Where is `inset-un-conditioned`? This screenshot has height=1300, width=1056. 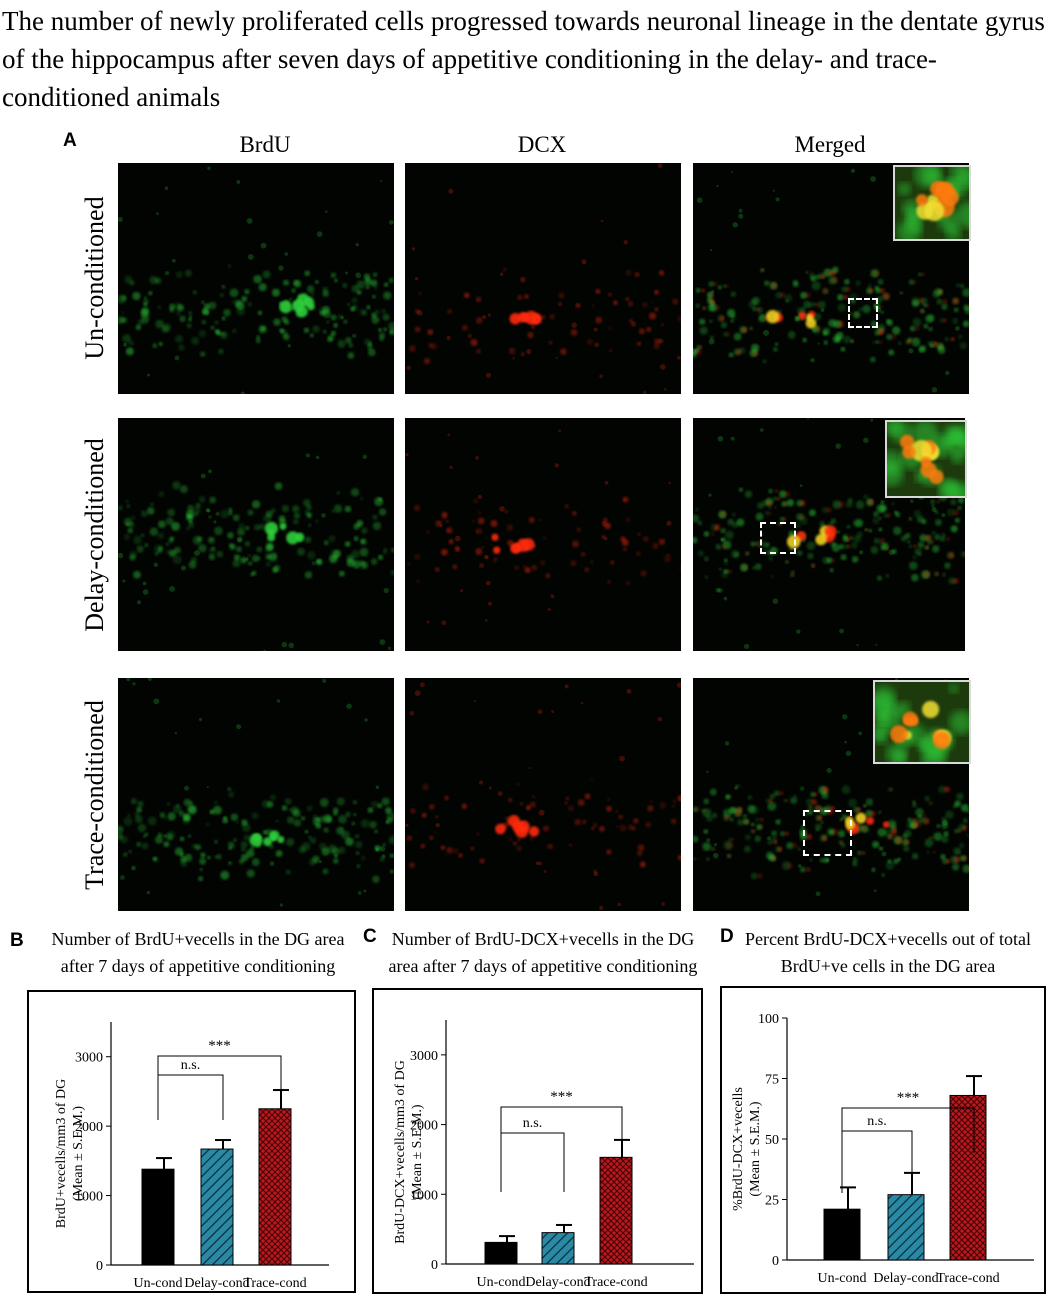 inset-un-conditioned is located at coordinates (932, 203).